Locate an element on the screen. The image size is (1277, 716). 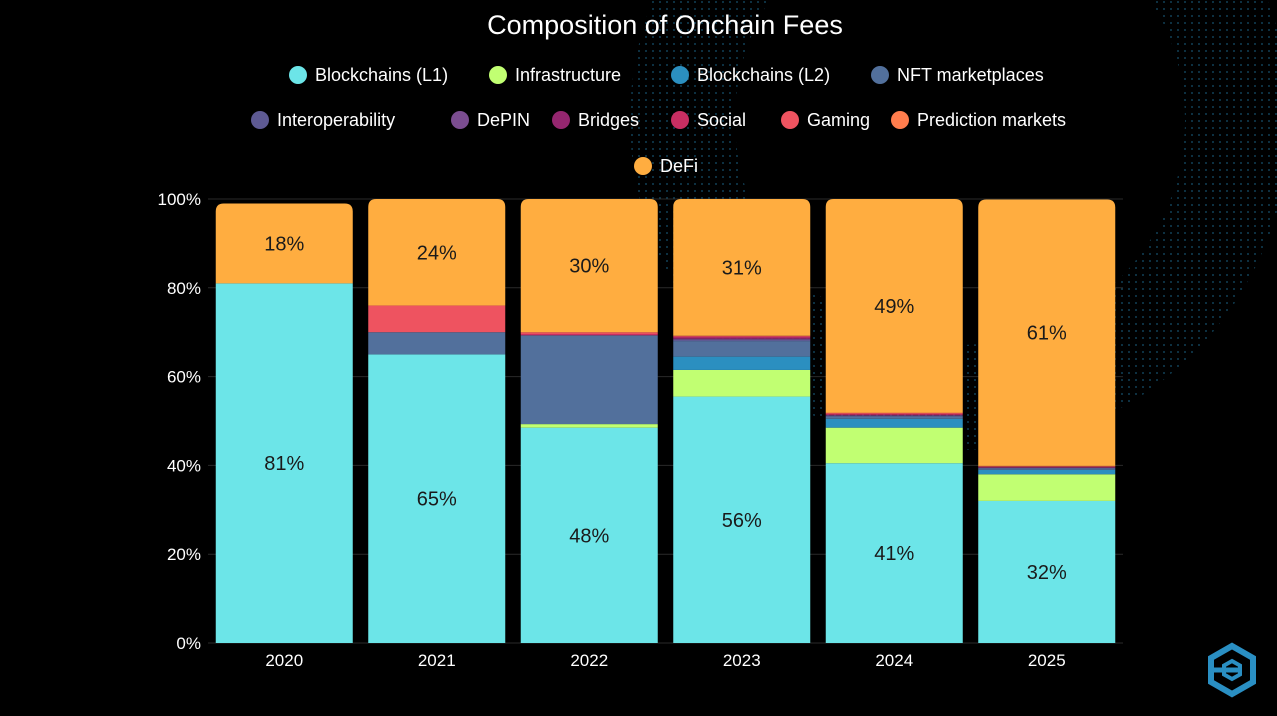
x-tick-label: 2021 is located at coordinates (437, 660).